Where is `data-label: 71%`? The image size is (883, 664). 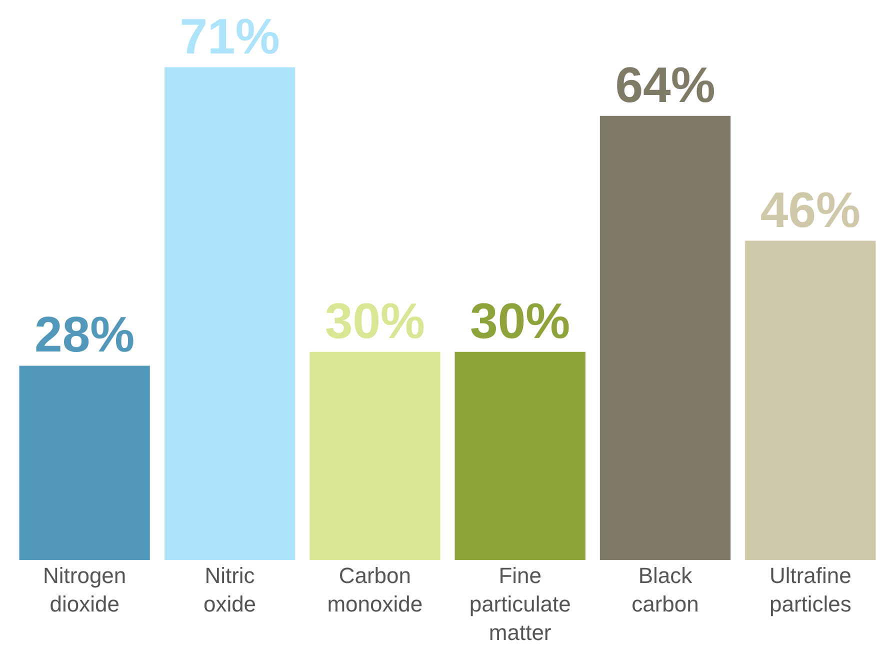
data-label: 71% is located at coordinates (230, 36).